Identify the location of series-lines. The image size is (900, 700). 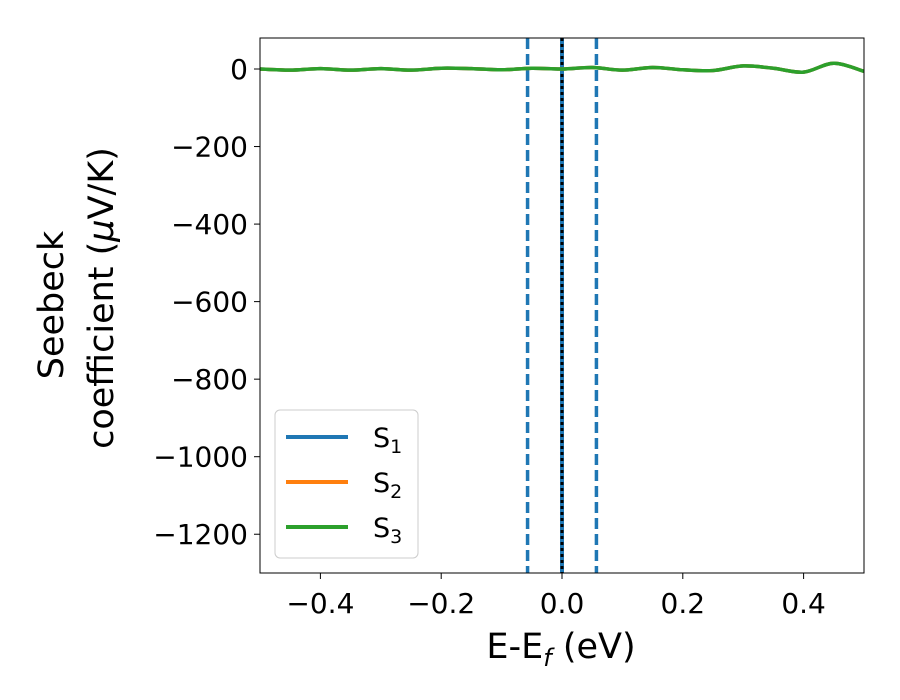
(562, 67).